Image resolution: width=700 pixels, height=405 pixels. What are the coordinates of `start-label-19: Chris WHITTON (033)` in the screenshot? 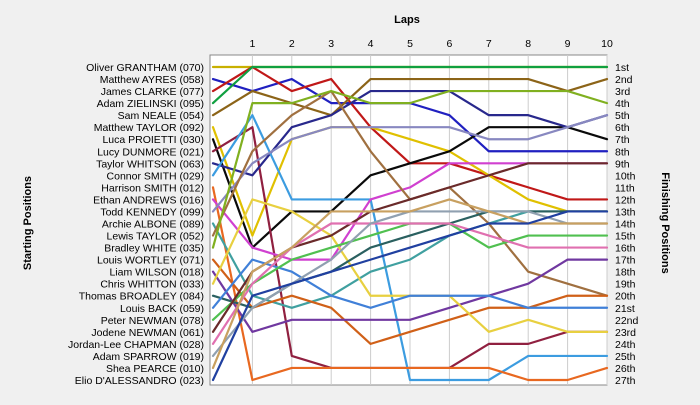 It's located at (152, 285).